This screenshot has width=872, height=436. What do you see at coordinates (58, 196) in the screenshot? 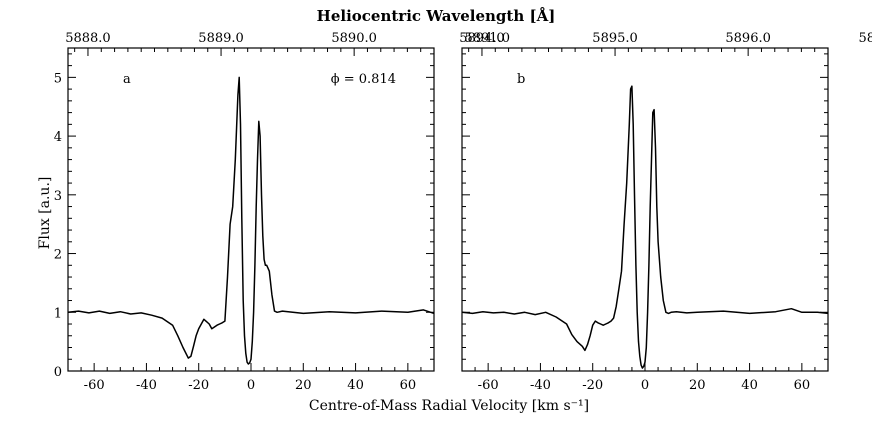
I see `panel-a-y-tick-label: 3` at bounding box center [58, 196].